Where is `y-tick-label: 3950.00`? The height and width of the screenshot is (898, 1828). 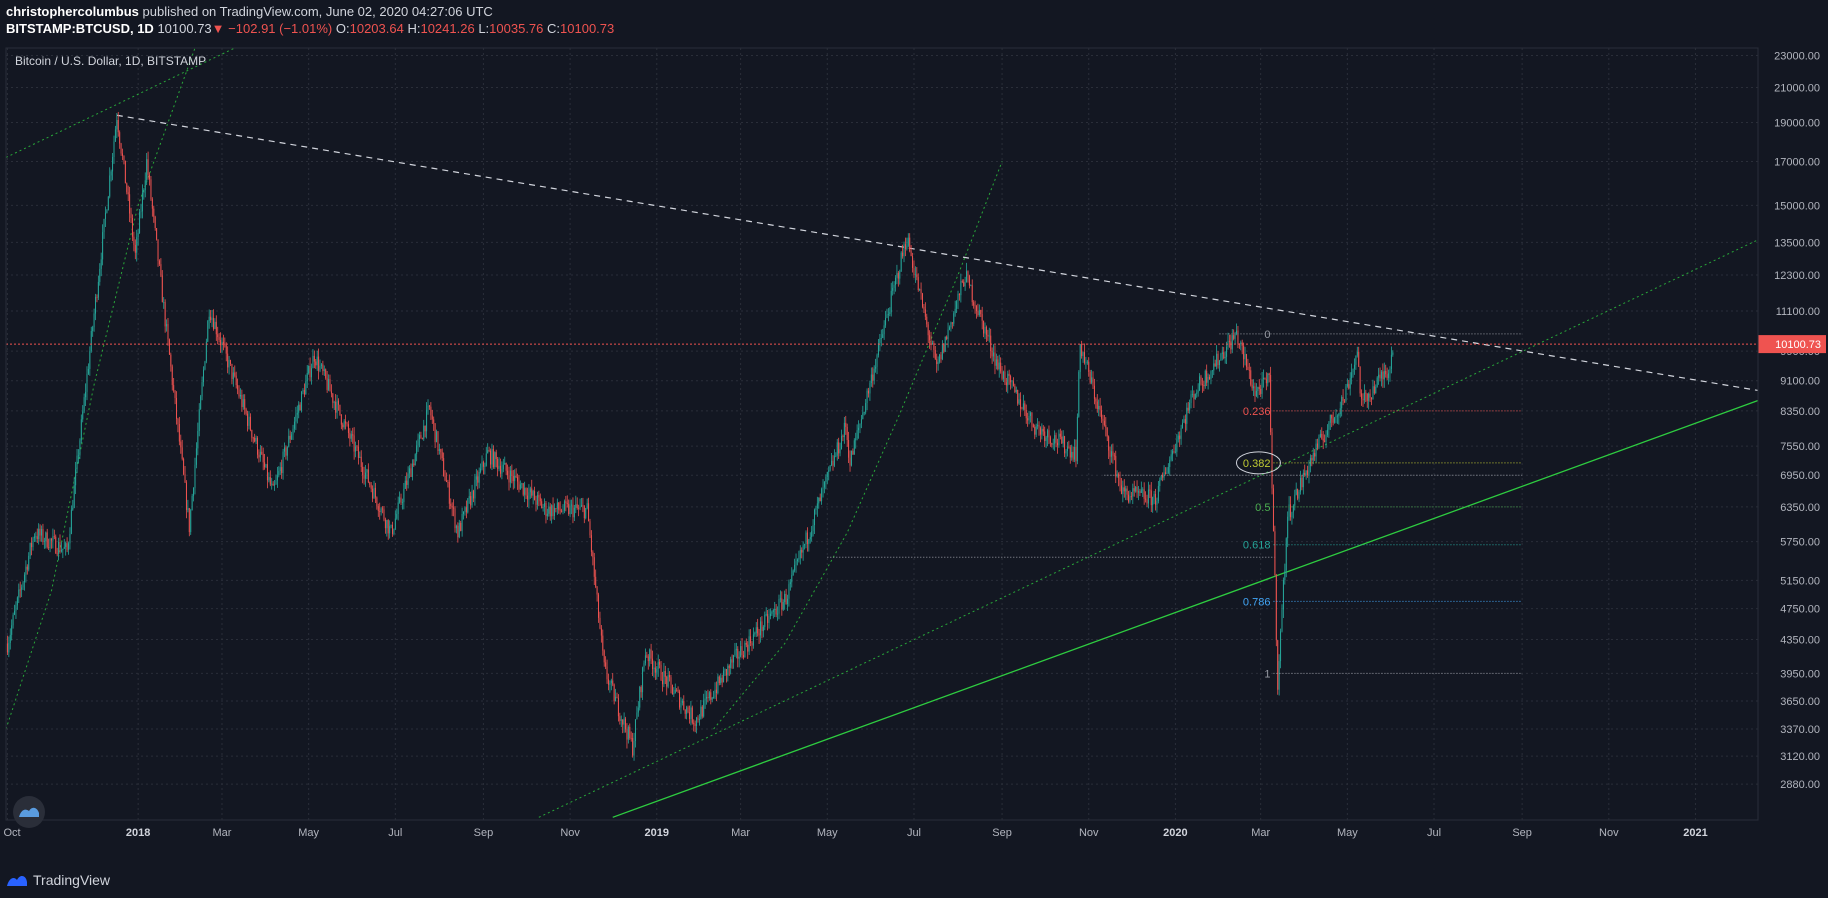
y-tick-label: 3950.00 is located at coordinates (1800, 674).